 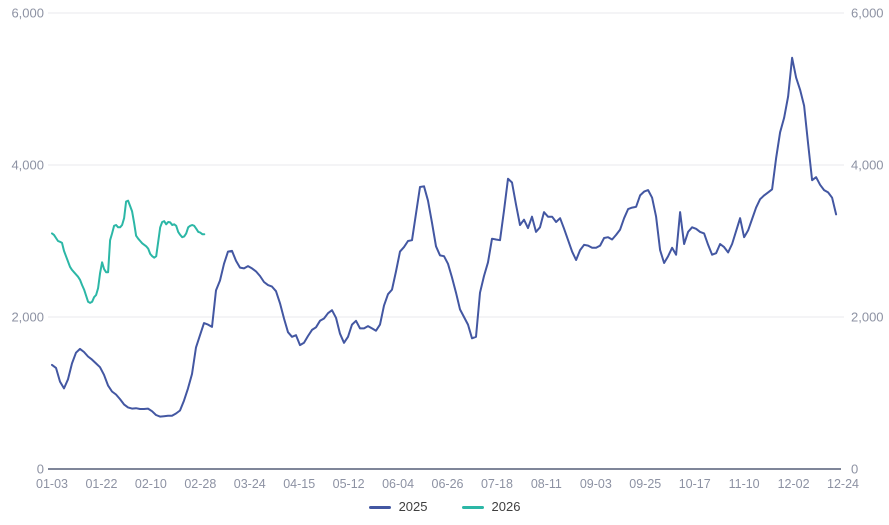 I want to click on x-axis-label-12-02: 12-02, so click(x=794, y=484).